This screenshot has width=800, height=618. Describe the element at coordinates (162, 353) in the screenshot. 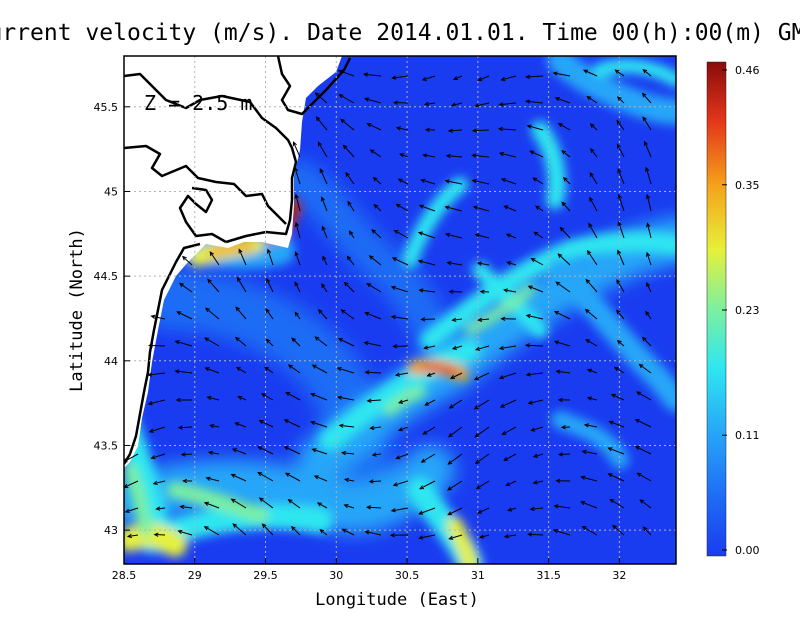

I see `coastline-south` at that location.